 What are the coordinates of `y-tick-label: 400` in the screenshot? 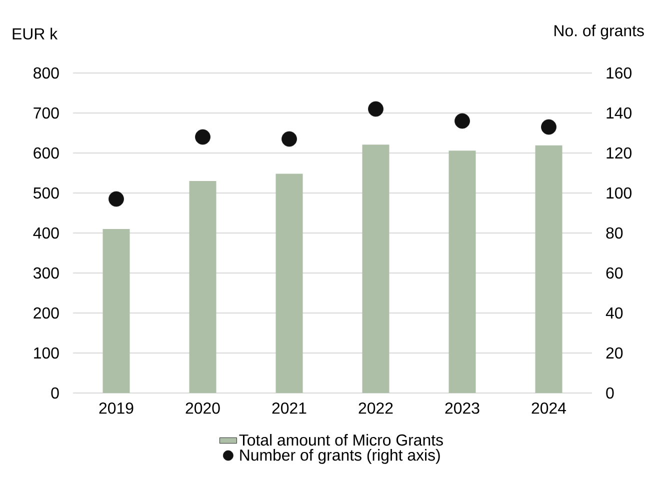 It's located at (46, 233).